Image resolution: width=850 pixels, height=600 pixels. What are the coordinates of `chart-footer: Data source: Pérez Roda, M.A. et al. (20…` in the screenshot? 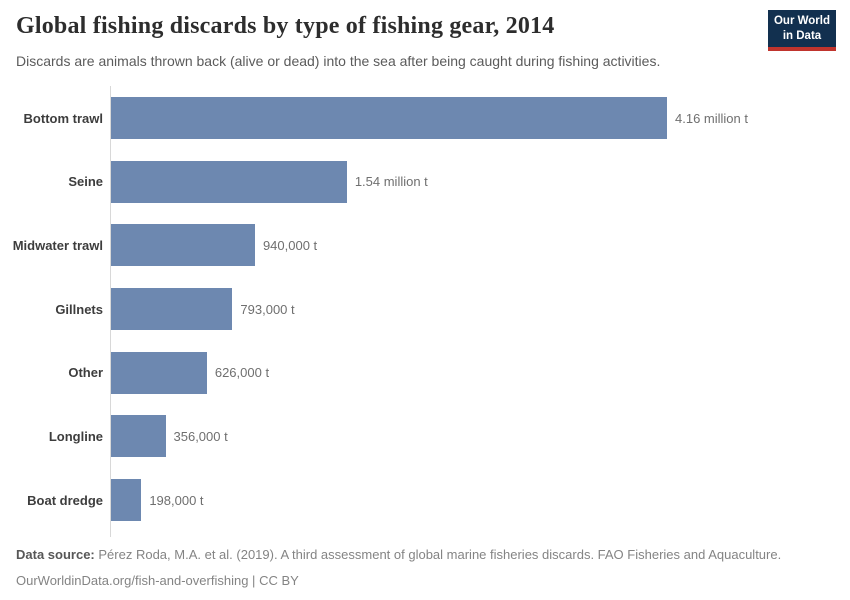 It's located at (398, 568).